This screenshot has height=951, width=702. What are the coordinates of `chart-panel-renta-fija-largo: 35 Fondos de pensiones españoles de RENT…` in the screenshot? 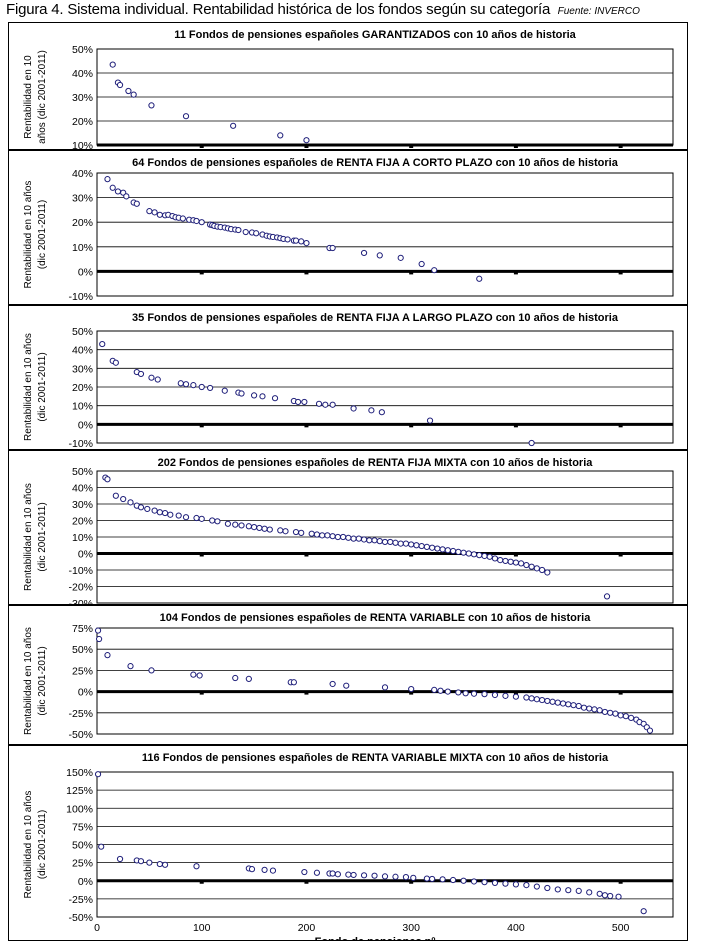 It's located at (348, 377).